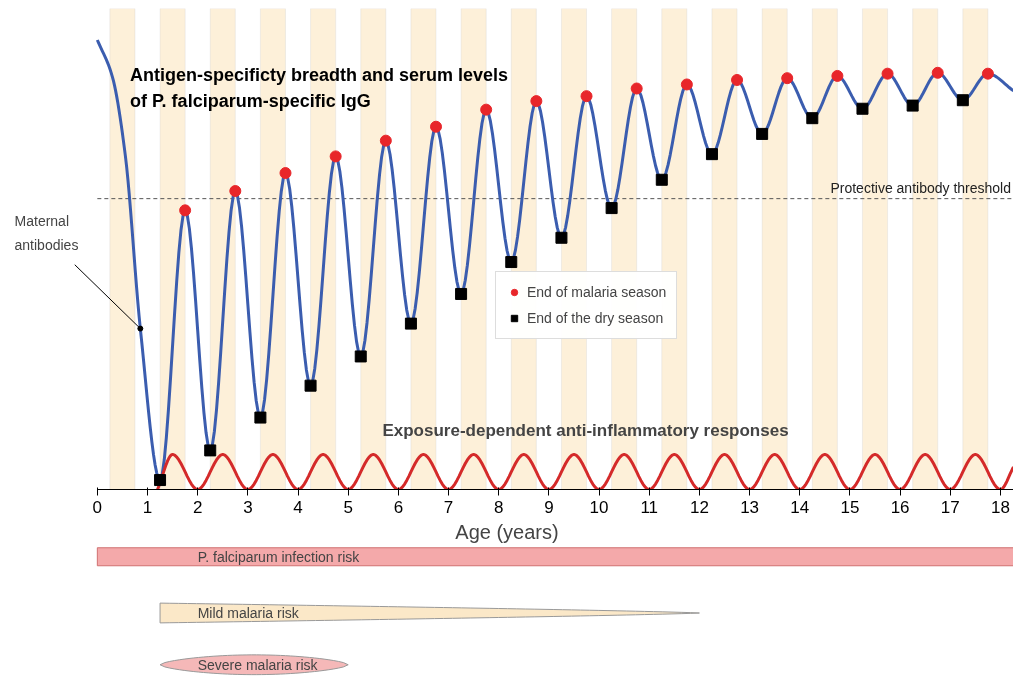  Describe the element at coordinates (699, 507) in the screenshot. I see `x-tick-label: 12` at that location.